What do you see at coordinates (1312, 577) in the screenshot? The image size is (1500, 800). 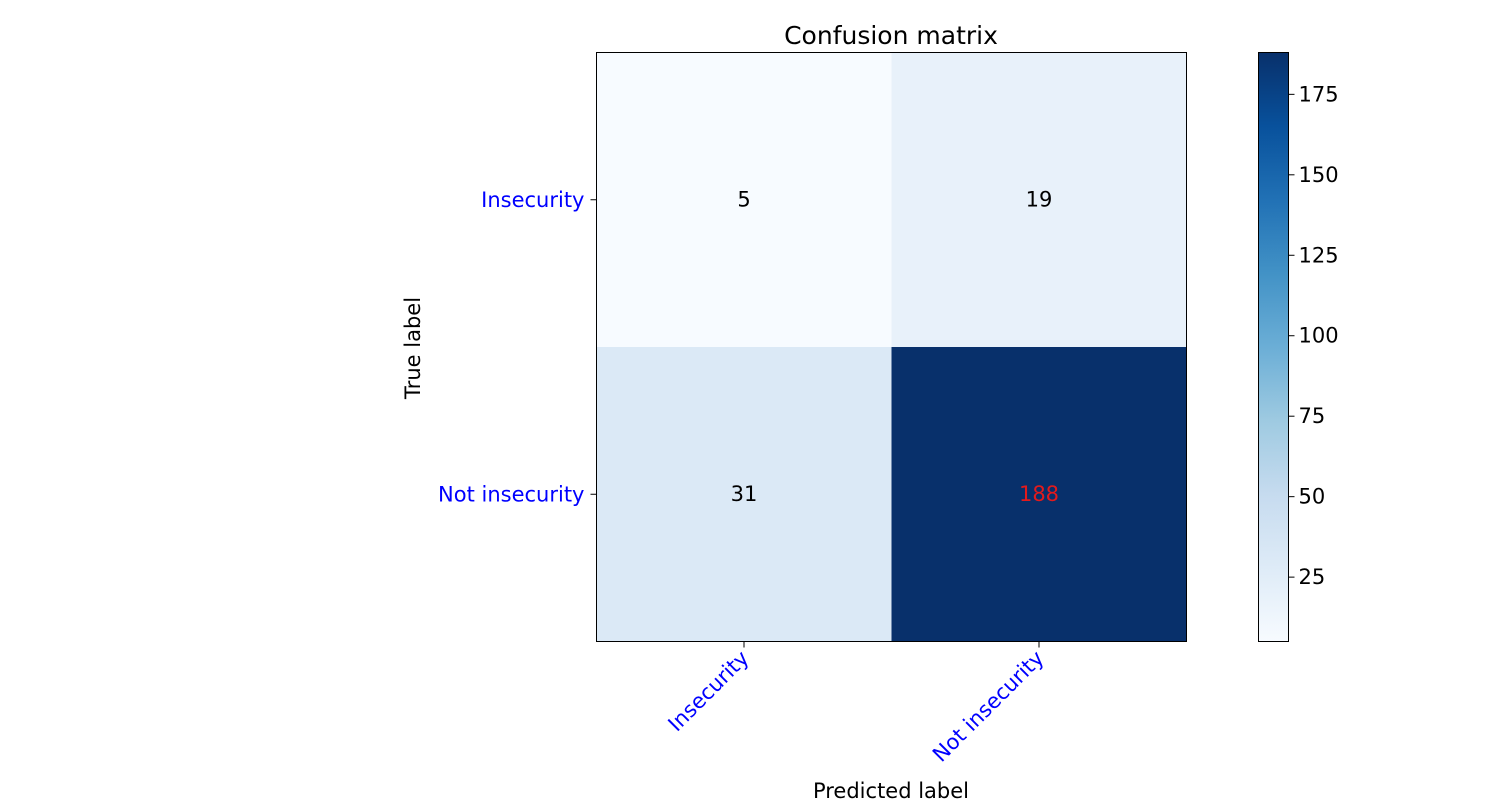 I see `colorbar-tick-label: 25` at bounding box center [1312, 577].